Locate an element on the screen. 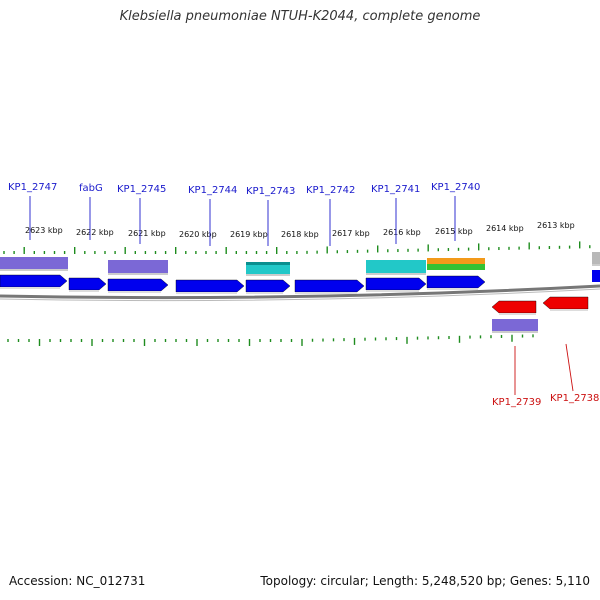 The width and height of the screenshot is (600, 600). kbp-label: 2619 kbp is located at coordinates (249, 234).